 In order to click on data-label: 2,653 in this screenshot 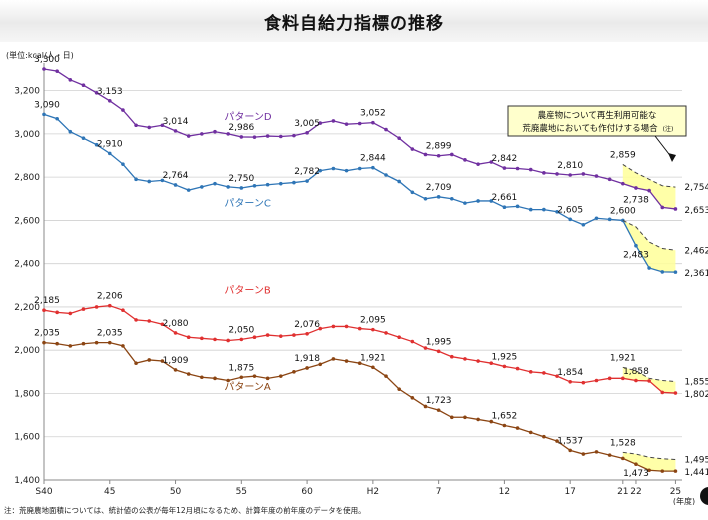, I will do `click(696, 211)`.